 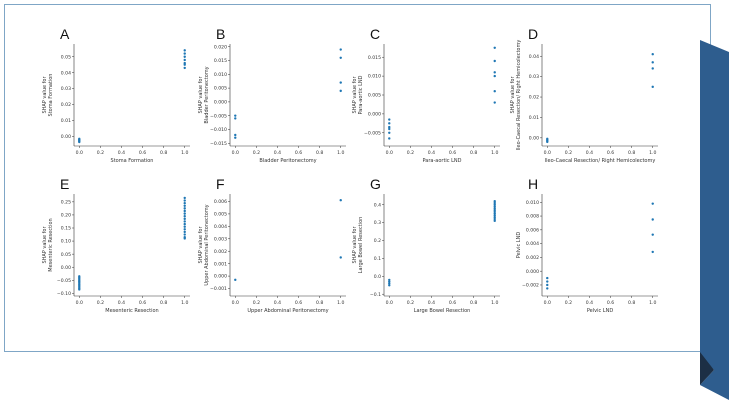 I want to click on y-tick-label: 0.003, so click(x=220, y=239).